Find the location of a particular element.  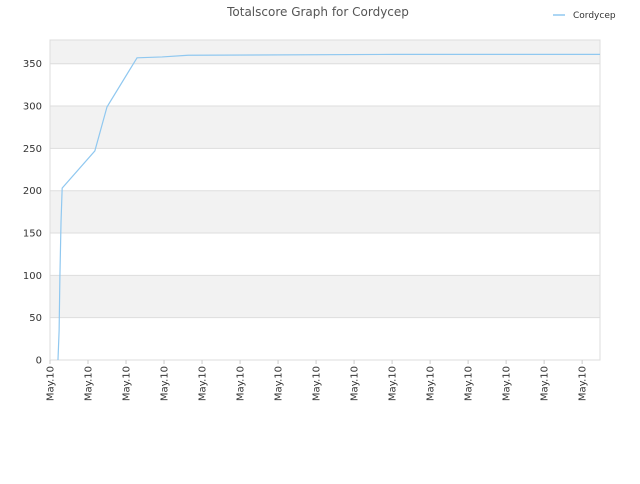

y-tick-label: 0 is located at coordinates (39, 361).